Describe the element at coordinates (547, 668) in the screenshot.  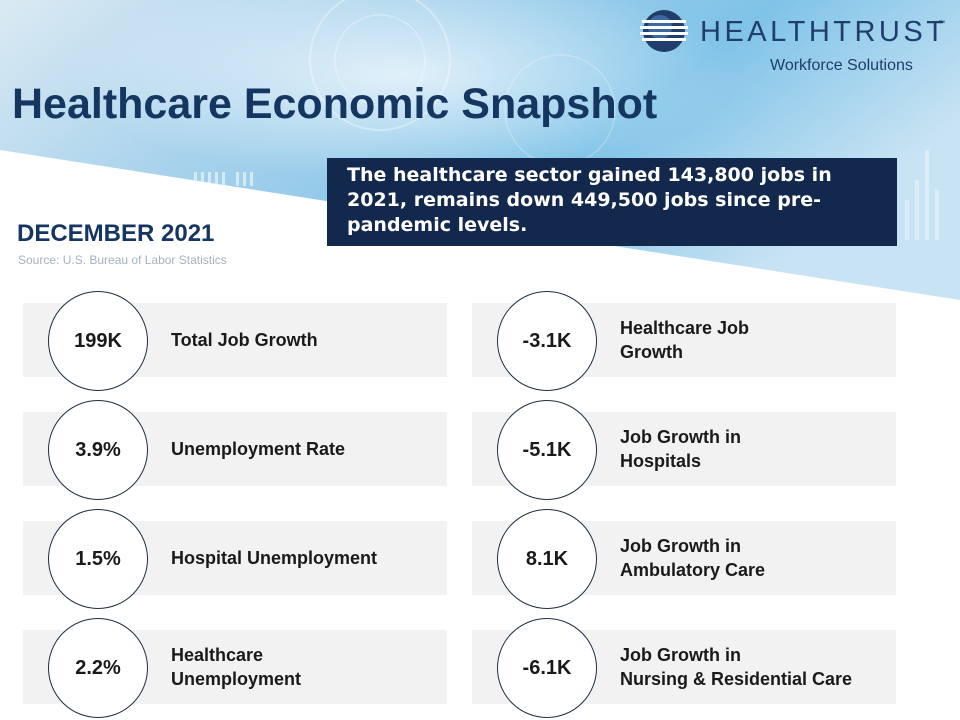
I see `metric-value: -6.1K` at that location.